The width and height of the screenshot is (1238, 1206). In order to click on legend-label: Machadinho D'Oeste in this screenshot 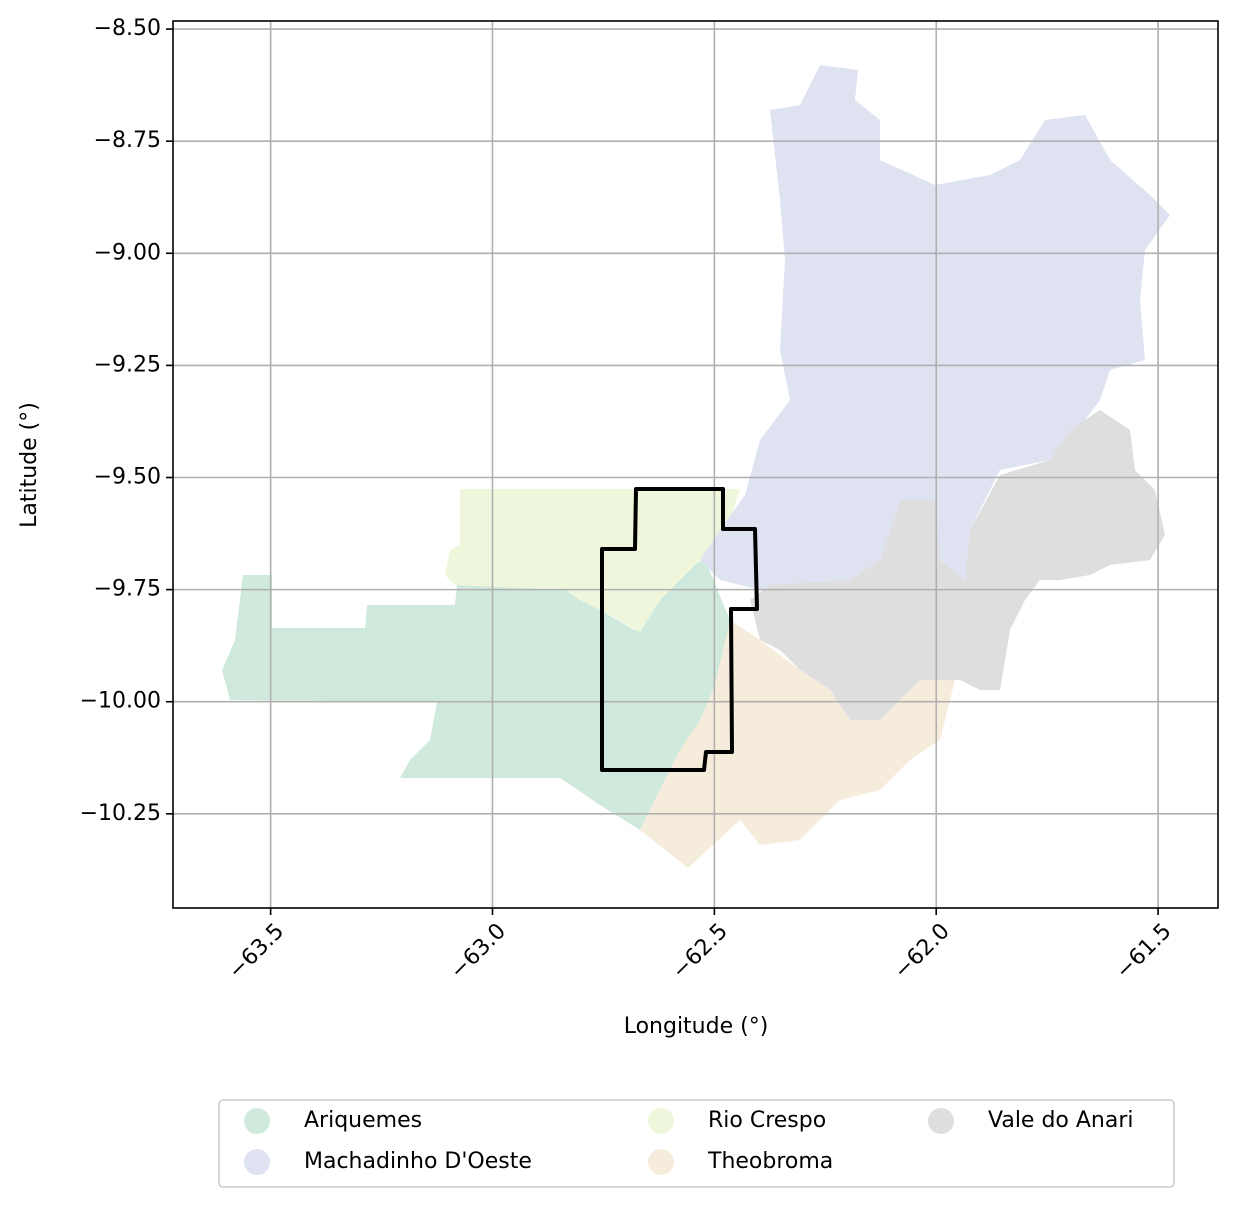, I will do `click(418, 1161)`.